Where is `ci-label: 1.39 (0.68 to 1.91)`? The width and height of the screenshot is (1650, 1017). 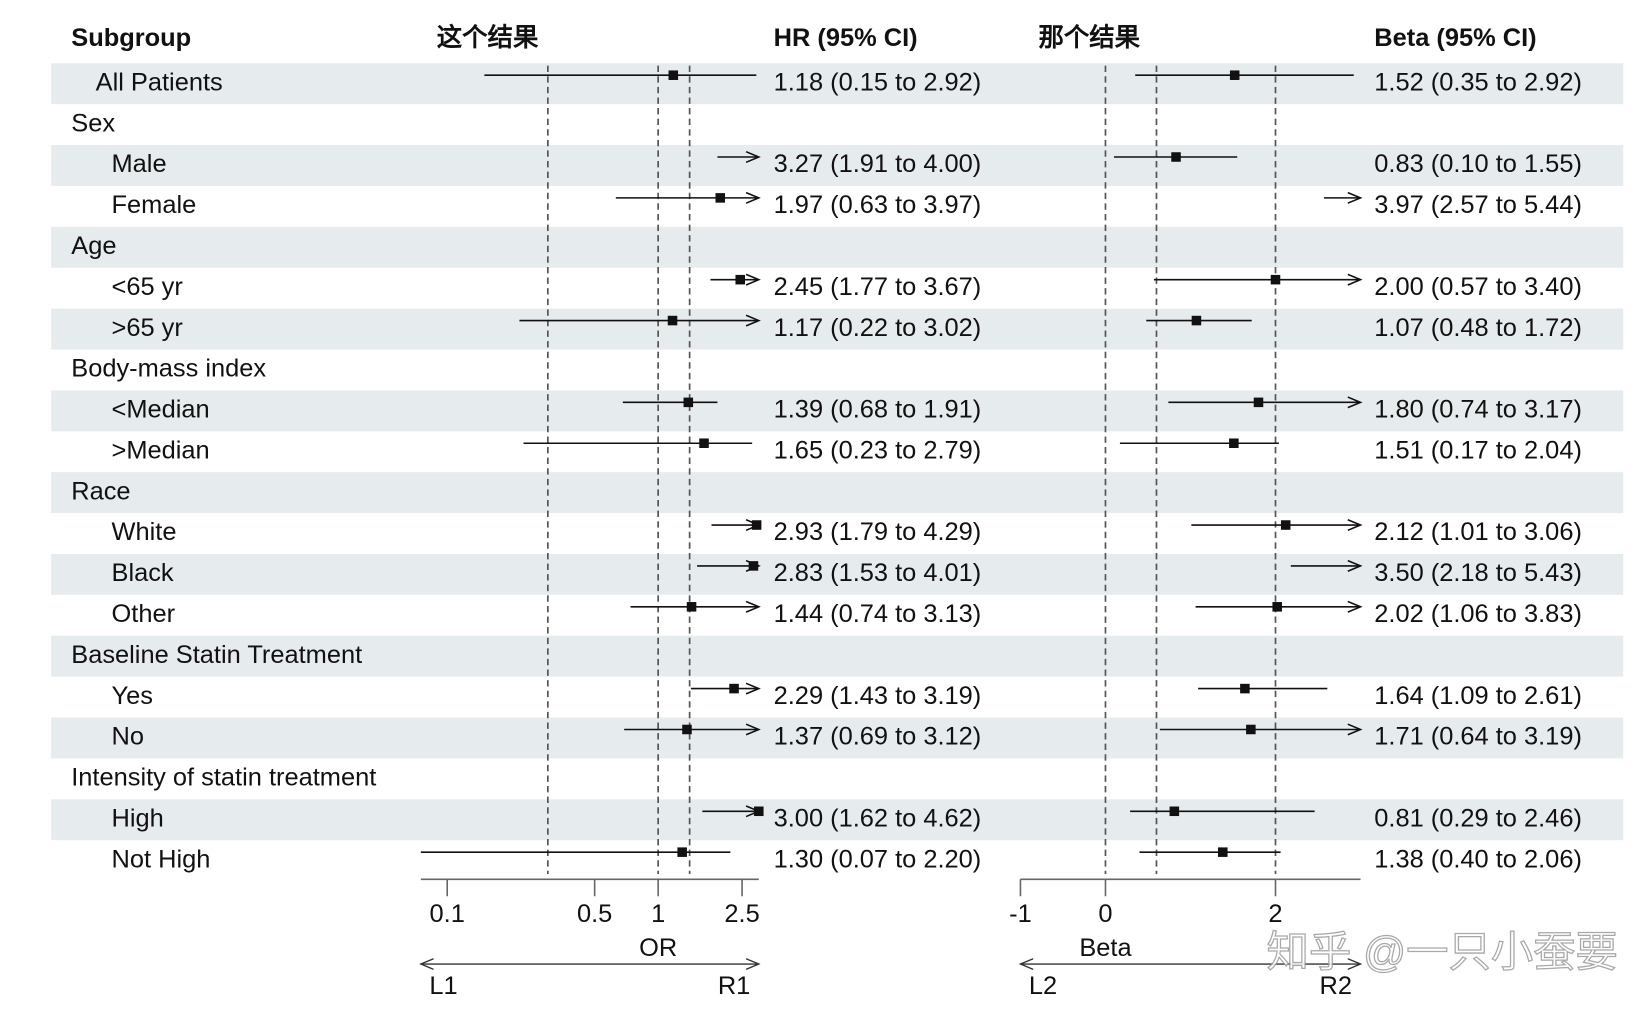 ci-label: 1.39 (0.68 to 1.91) is located at coordinates (878, 410).